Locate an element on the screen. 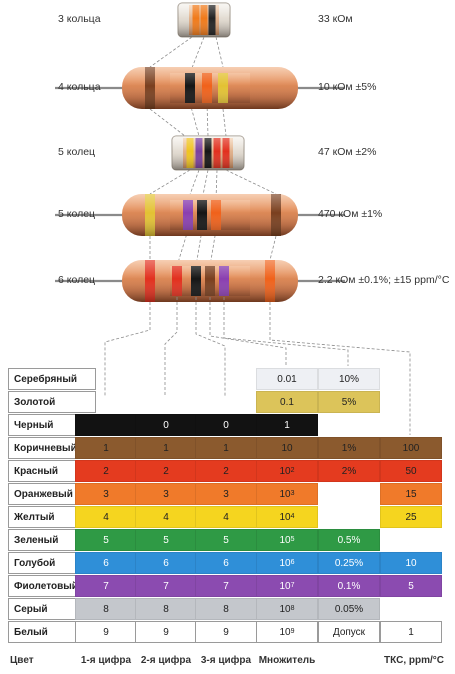  digit-cell-d2: 3 is located at coordinates (166, 494).